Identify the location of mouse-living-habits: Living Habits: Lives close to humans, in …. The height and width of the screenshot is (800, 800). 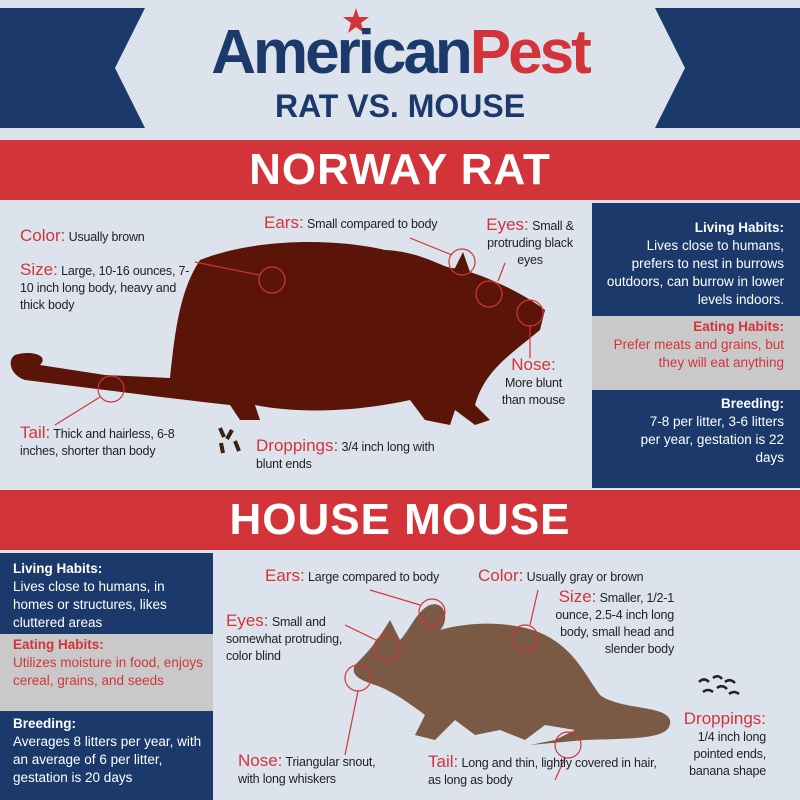
(106, 593).